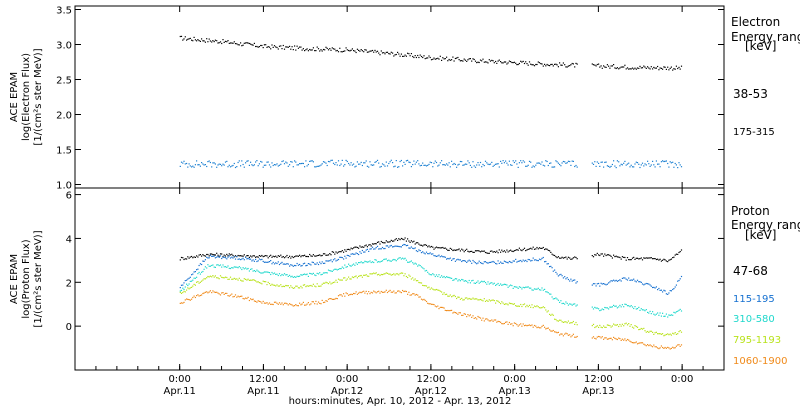 The width and height of the screenshot is (800, 410). I want to click on legend-proton-1060-1900: 1060-1900, so click(760, 361).